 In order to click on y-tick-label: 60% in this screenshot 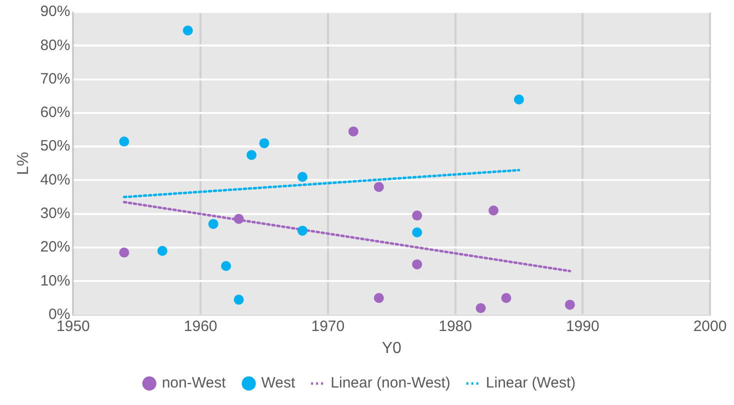, I will do `click(55, 113)`.